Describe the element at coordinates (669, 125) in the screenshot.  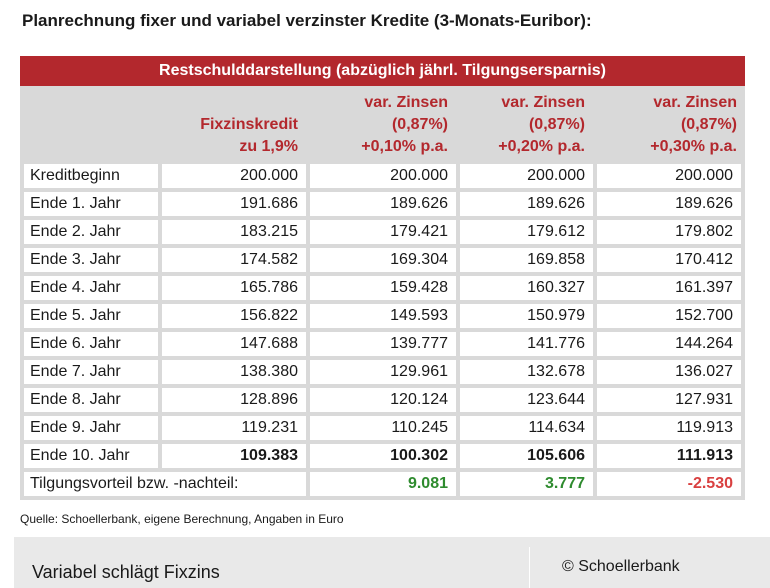
I see `header-variable-030: var. Zinsen (0,87%) +0,30% p.a.` at that location.